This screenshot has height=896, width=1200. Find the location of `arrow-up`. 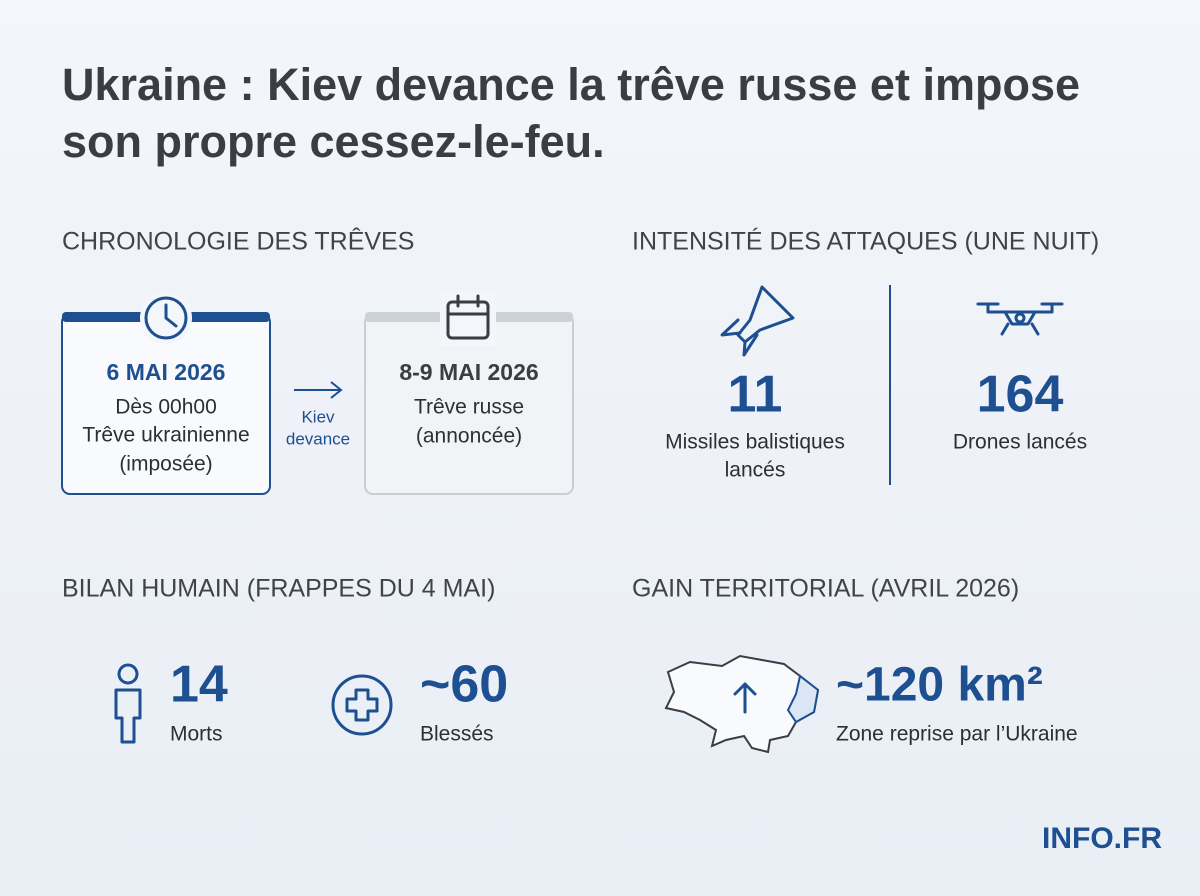

arrow-up is located at coordinates (745, 698).